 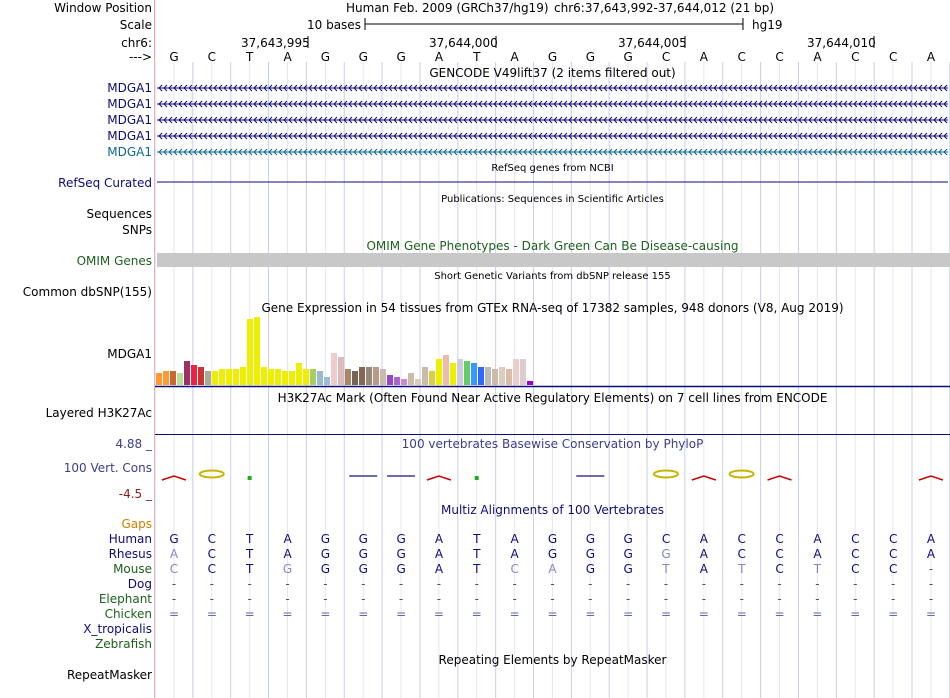 I want to click on gencode-label-3: MDGA1, so click(x=129, y=120).